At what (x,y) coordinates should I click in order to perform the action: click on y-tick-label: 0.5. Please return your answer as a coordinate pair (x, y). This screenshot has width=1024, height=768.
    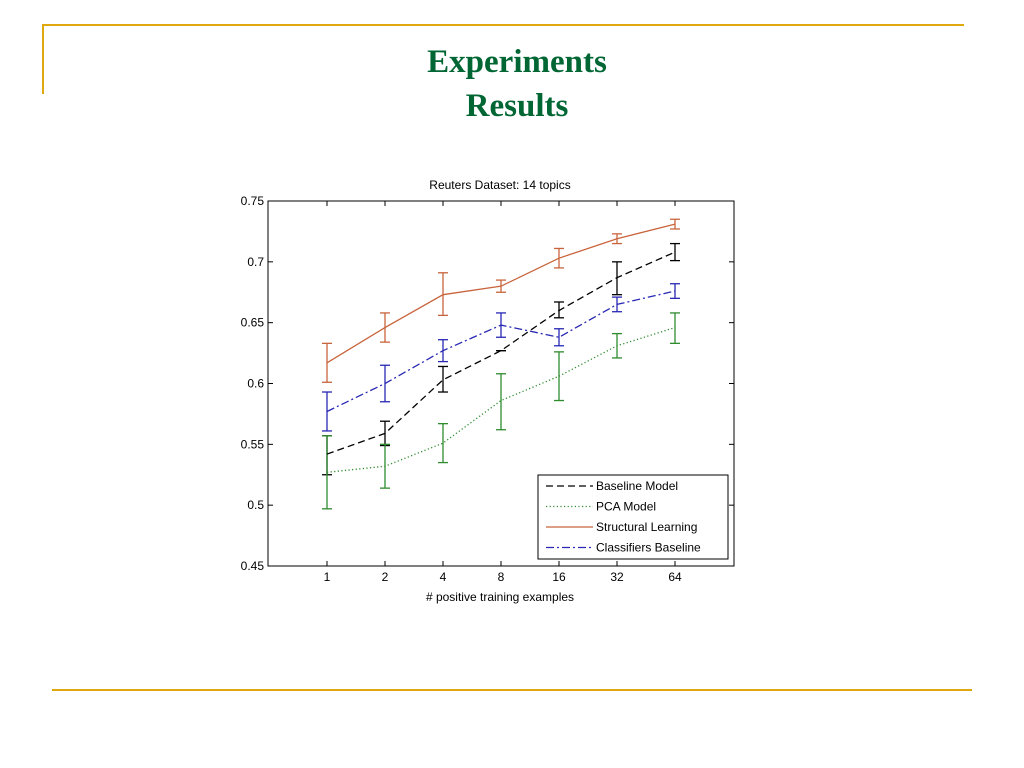
    Looking at the image, I should click on (255, 505).